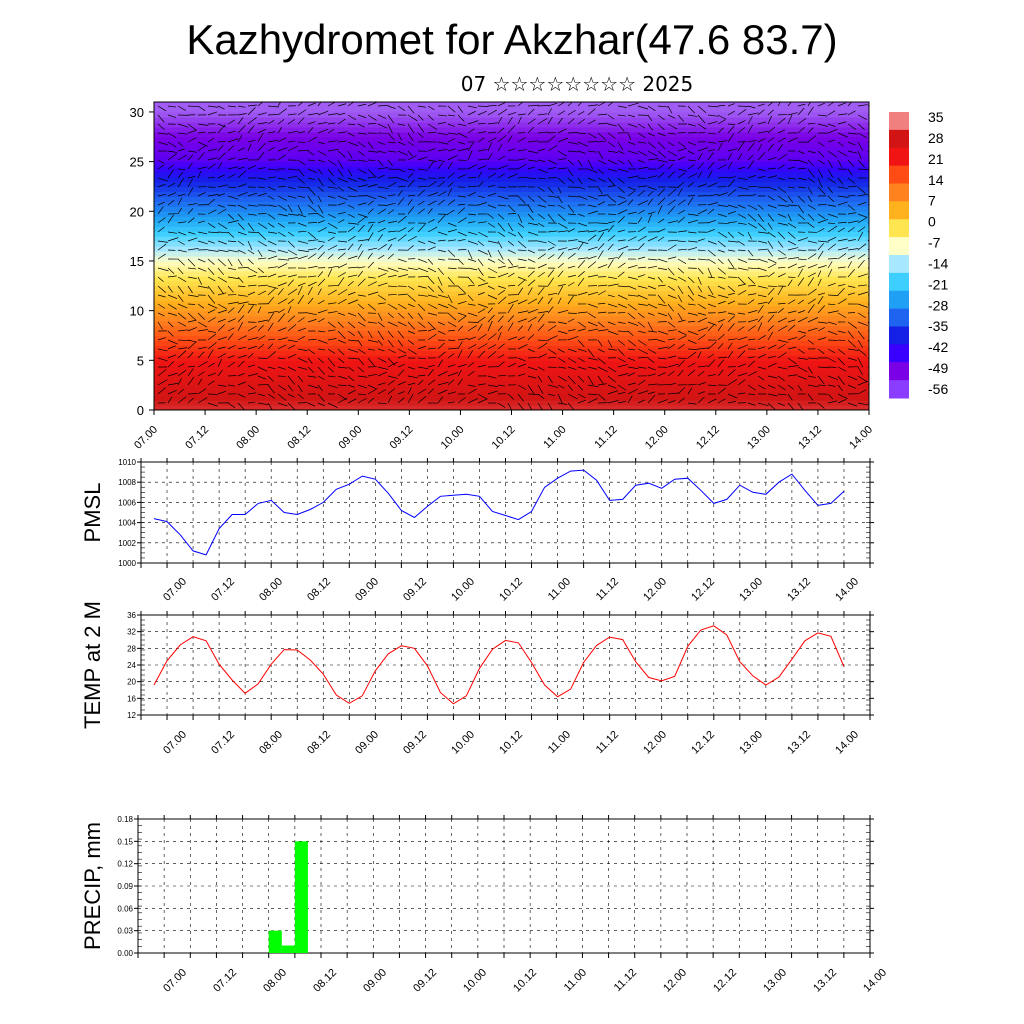 This screenshot has width=1024, height=1024. What do you see at coordinates (899, 246) in the screenshot?
I see `colorbar-swatch` at bounding box center [899, 246].